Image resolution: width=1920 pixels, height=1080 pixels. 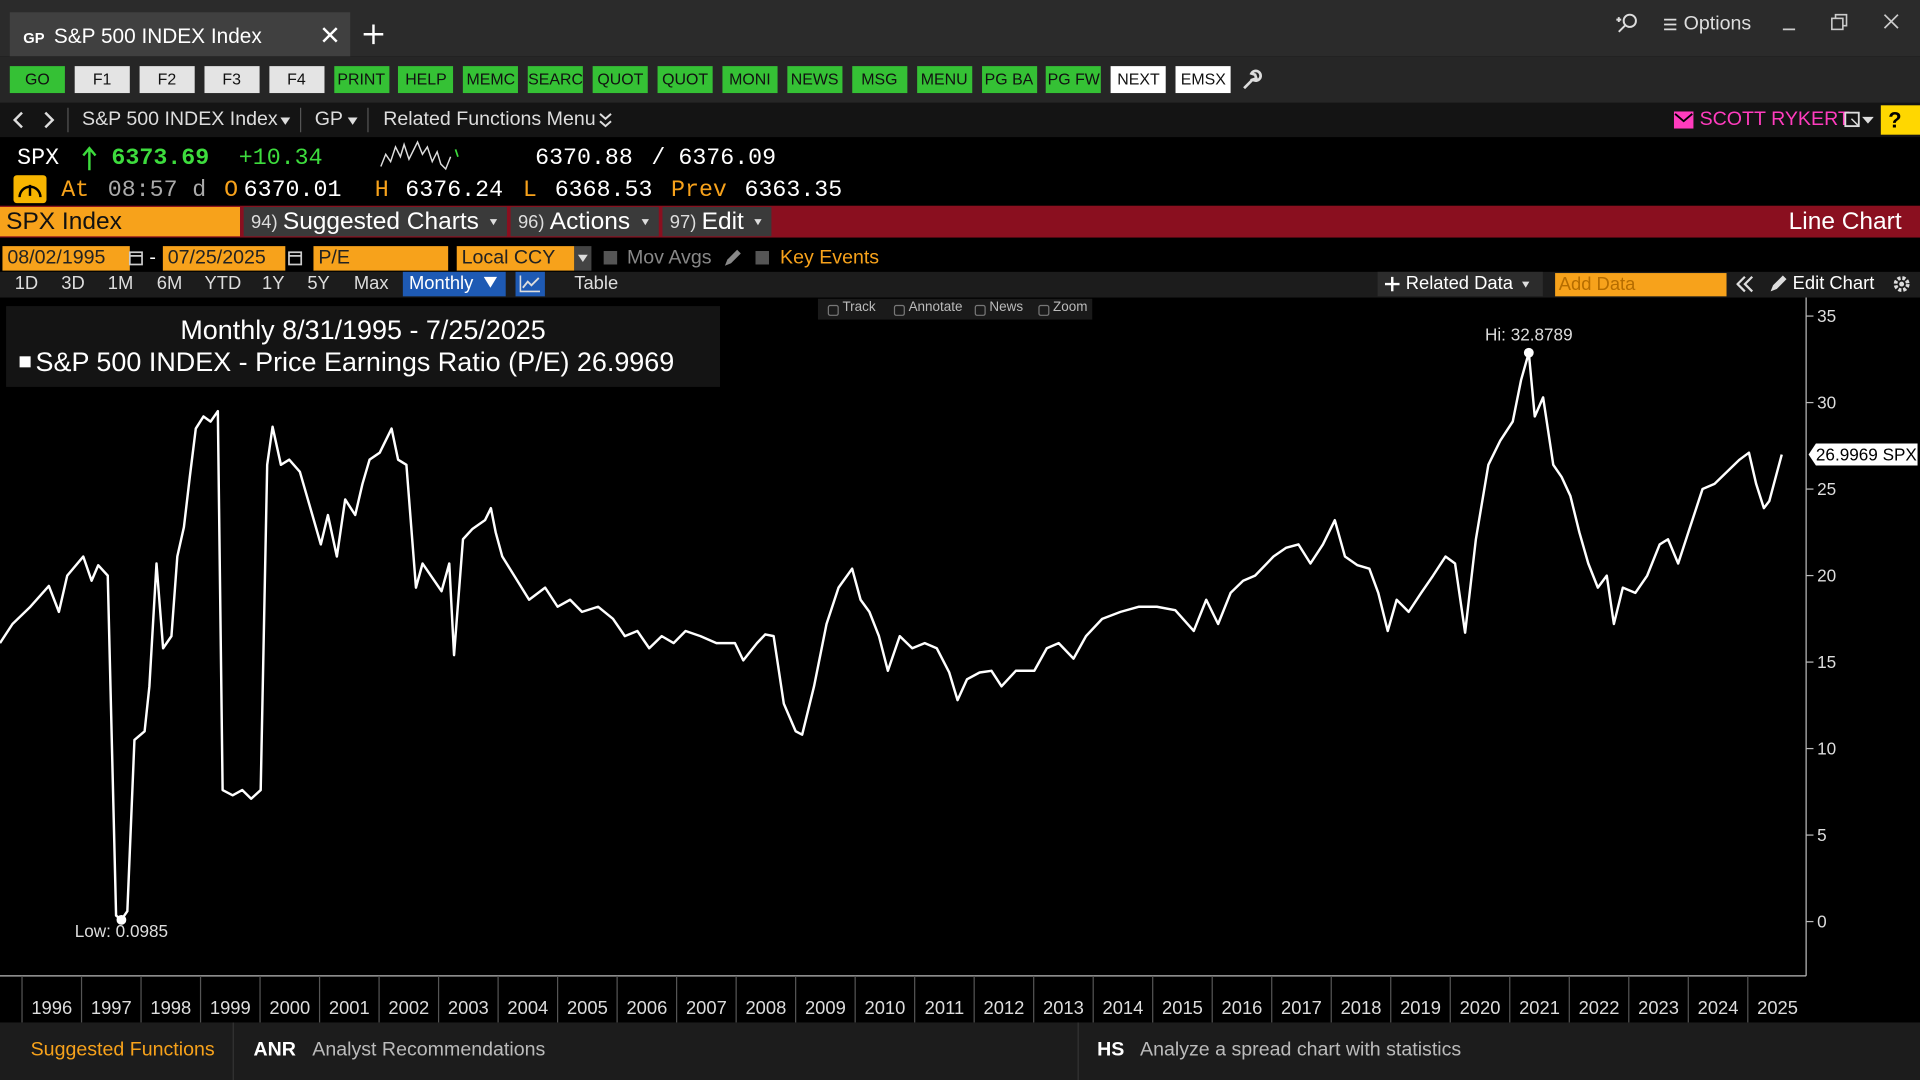 What do you see at coordinates (1717, 24) in the screenshot?
I see `options-label: Options` at bounding box center [1717, 24].